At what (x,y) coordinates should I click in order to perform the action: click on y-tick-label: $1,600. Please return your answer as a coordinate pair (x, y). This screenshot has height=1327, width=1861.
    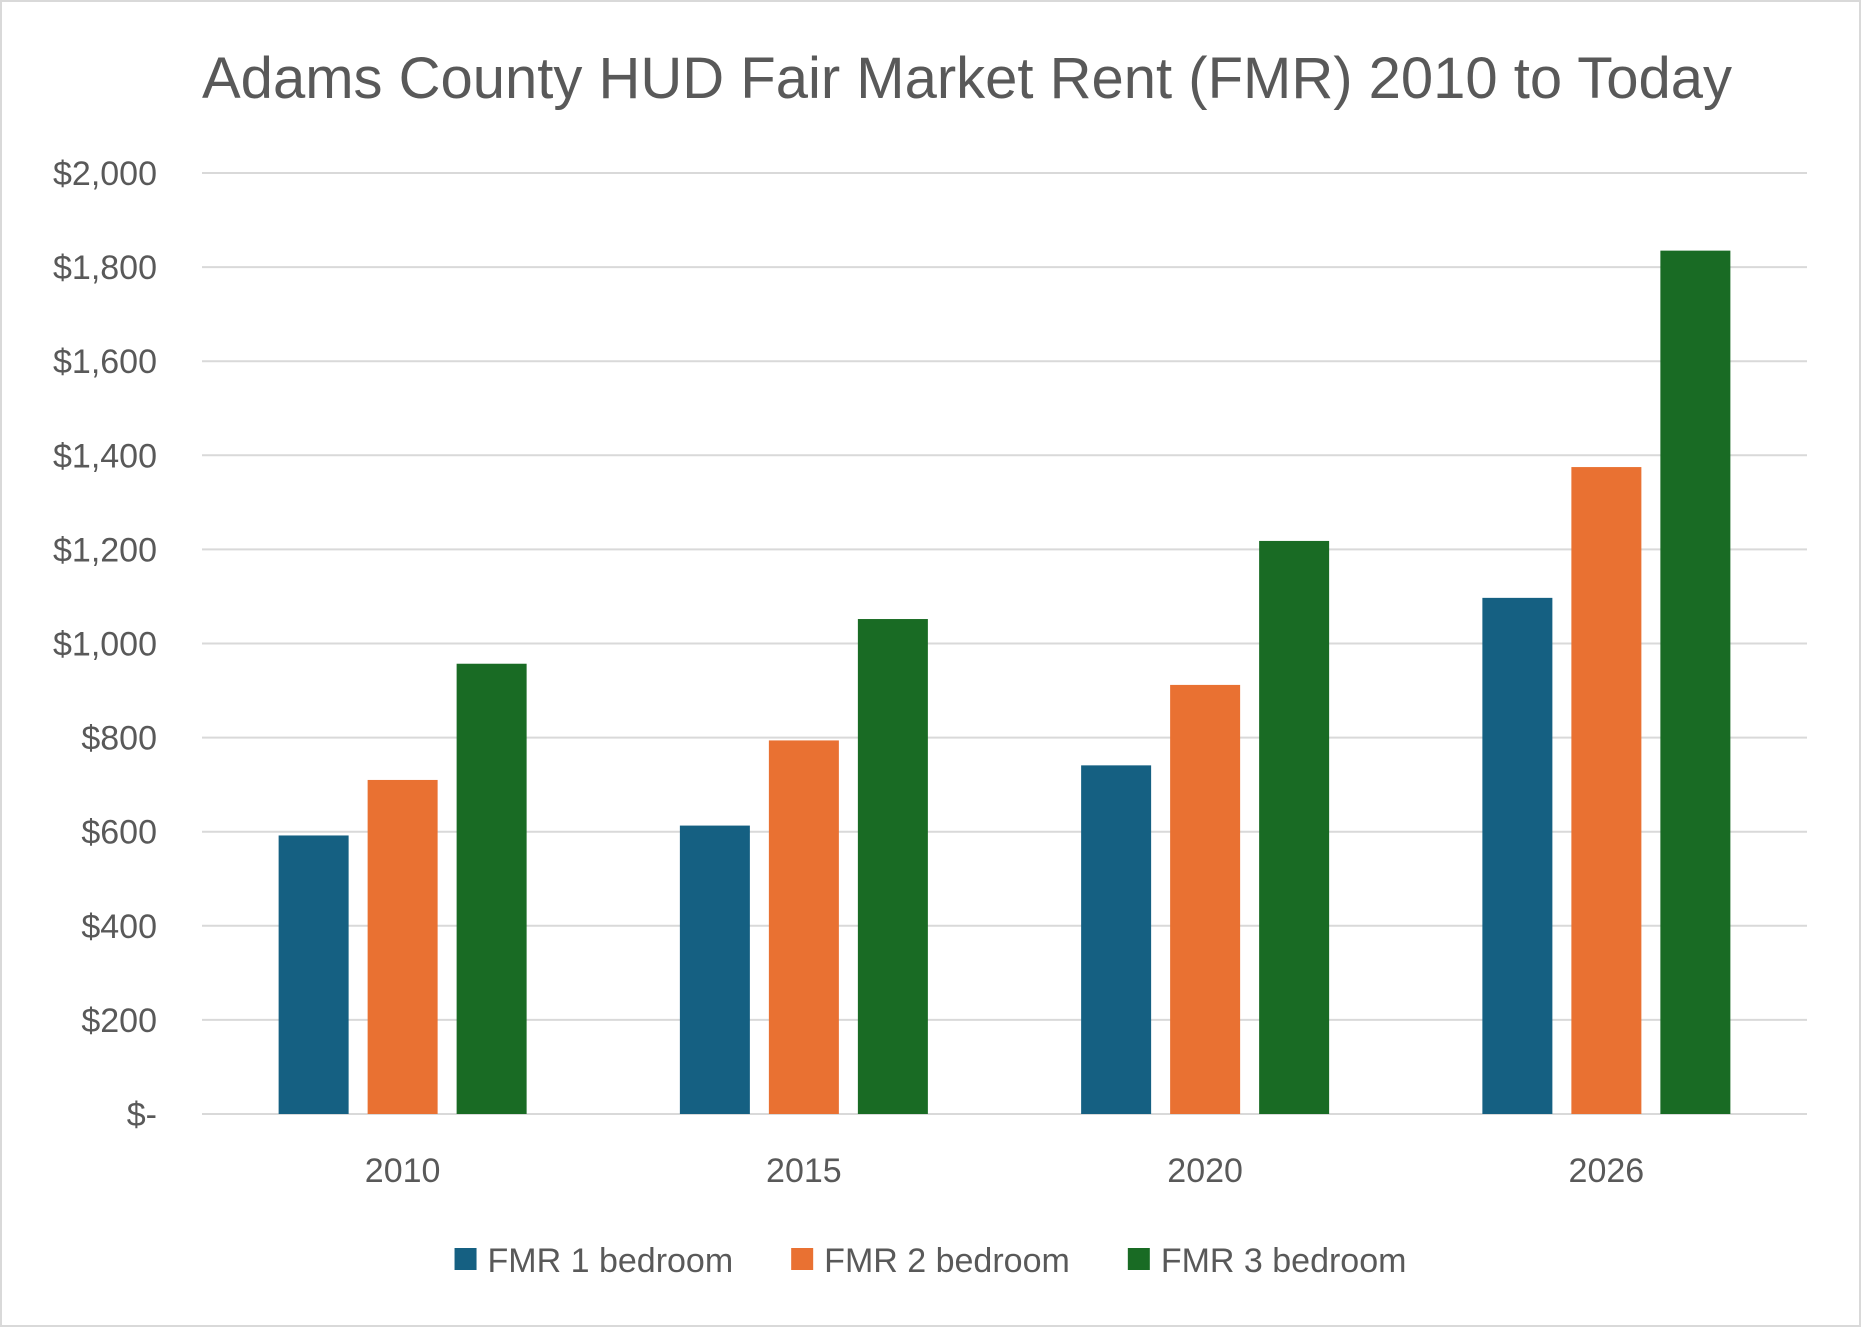
    Looking at the image, I should click on (105, 362).